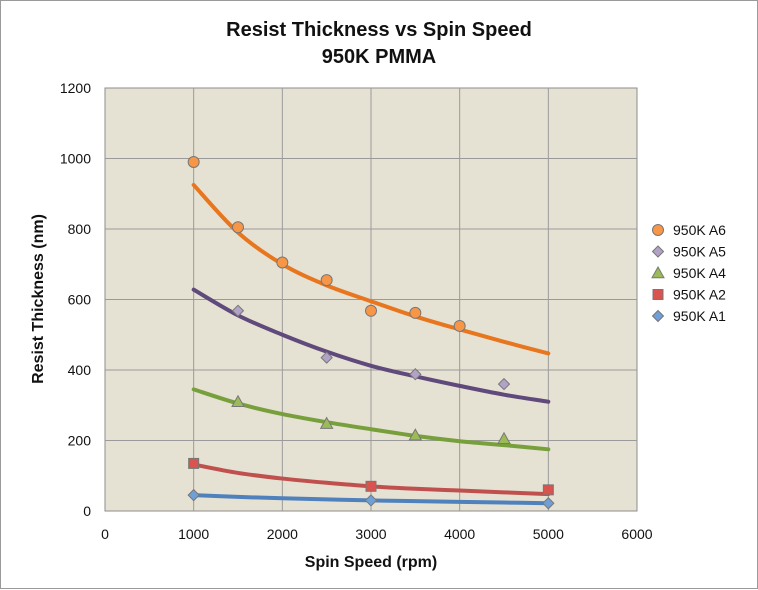 The width and height of the screenshot is (758, 590). I want to click on x-axis-ticks: 0 1000 2000 3000 4000 5000 6000, so click(377, 534).